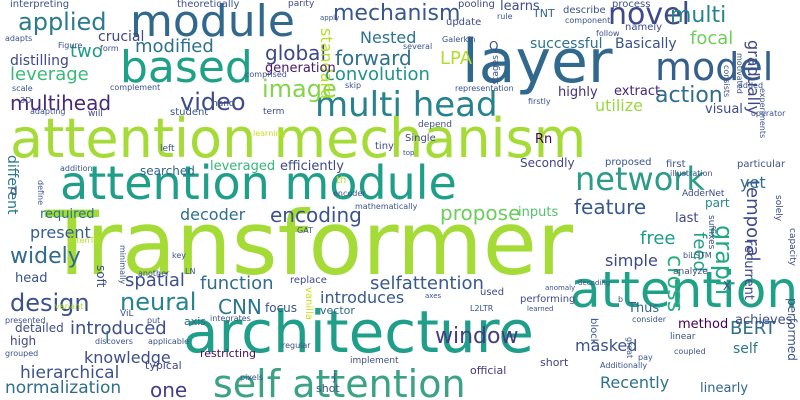 The height and width of the screenshot is (400, 800). I want to click on word-l2ltr: L2LTR, so click(482, 308).